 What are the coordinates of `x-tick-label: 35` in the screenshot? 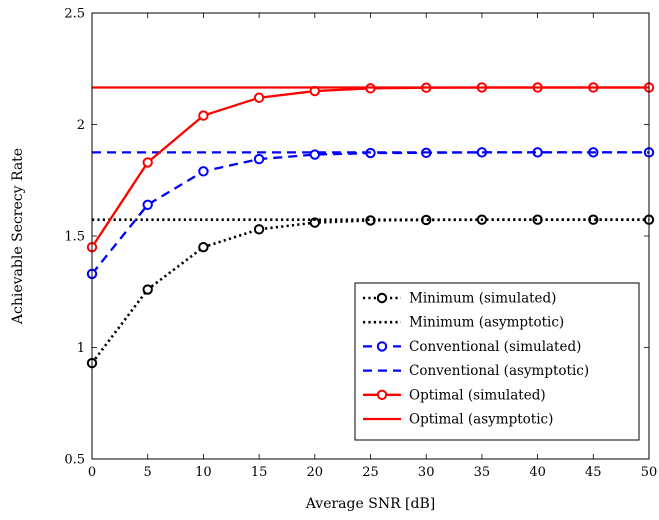 It's located at (482, 472).